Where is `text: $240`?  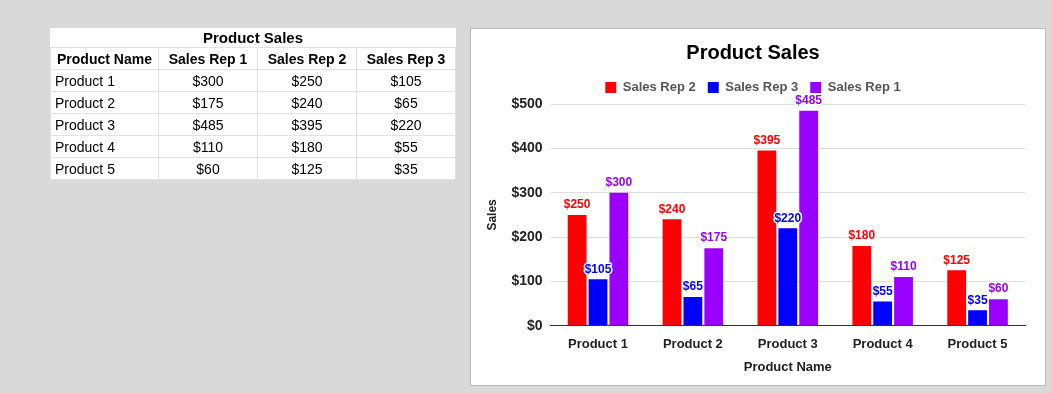 text: $240 is located at coordinates (307, 102).